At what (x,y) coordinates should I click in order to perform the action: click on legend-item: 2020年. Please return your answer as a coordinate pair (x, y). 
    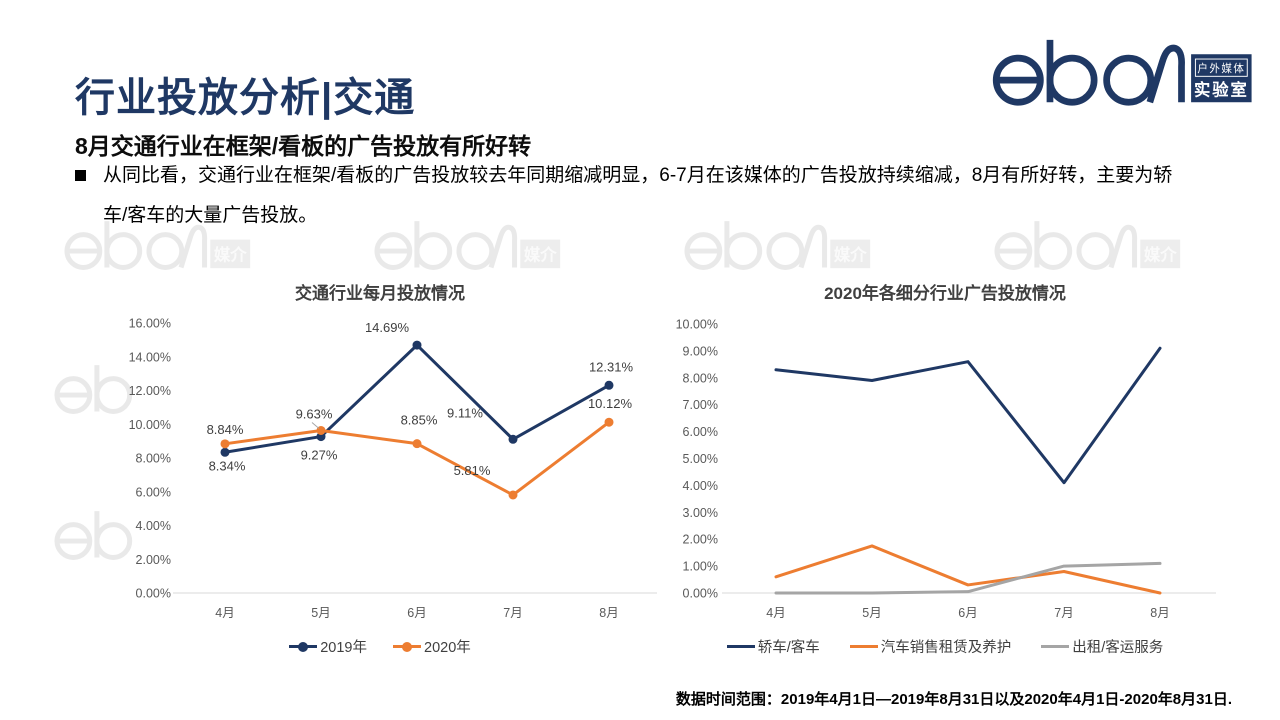
    Looking at the image, I should click on (432, 646).